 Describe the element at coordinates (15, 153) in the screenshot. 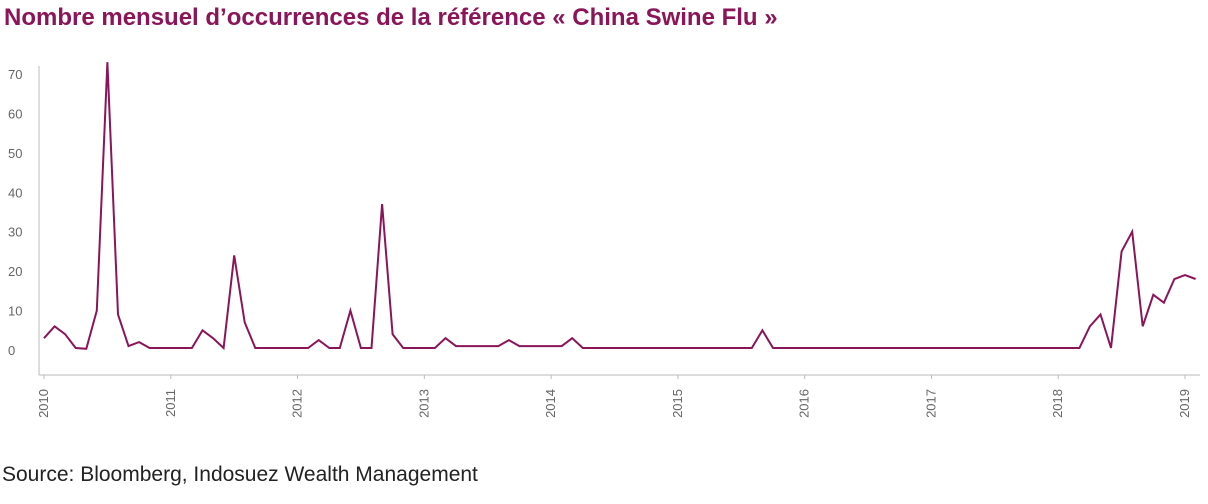

I see `y-tick-label: 50` at that location.